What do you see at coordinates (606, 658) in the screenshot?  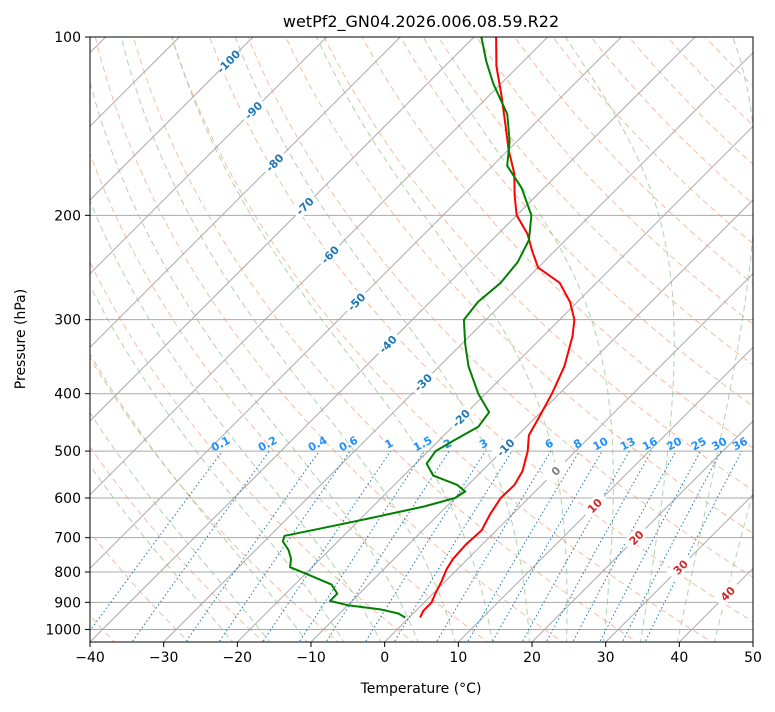 I see `x-tick-label: 30` at bounding box center [606, 658].